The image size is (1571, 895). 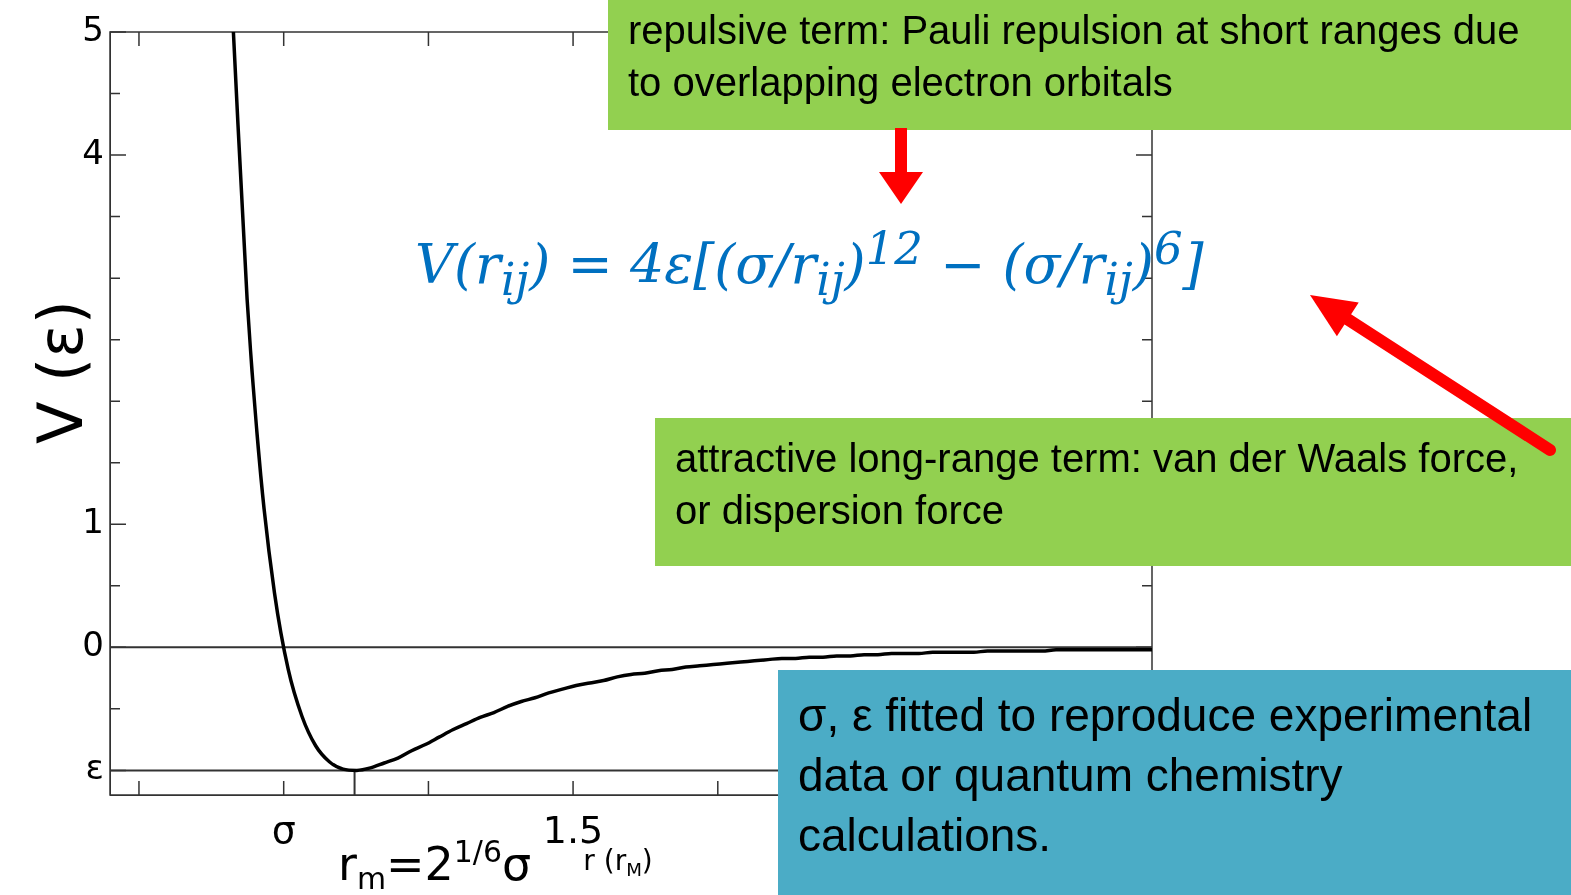 What do you see at coordinates (1089, 65) in the screenshot?
I see `annotation: repulsive term: Pauli repulsion at short ranges due to overlapping electron orbitals` at bounding box center [1089, 65].